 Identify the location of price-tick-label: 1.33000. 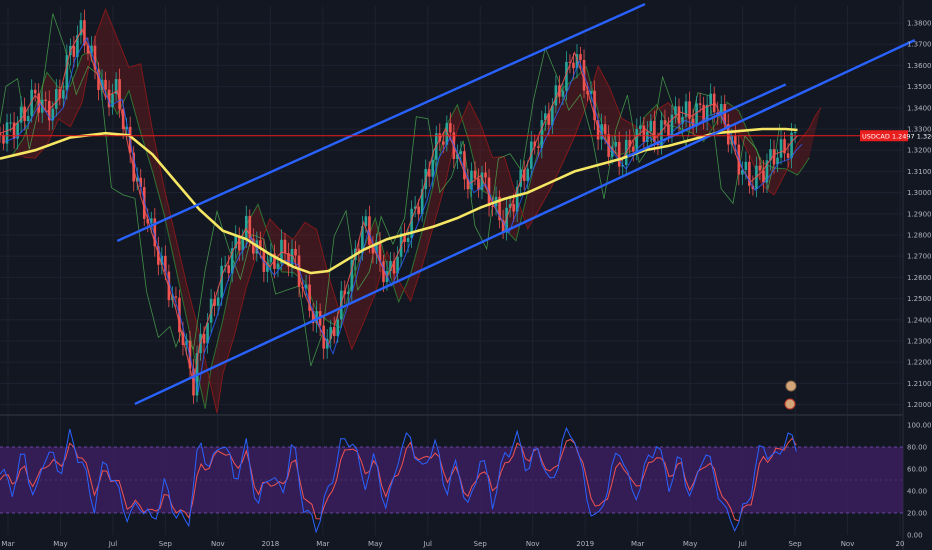
(919, 129).